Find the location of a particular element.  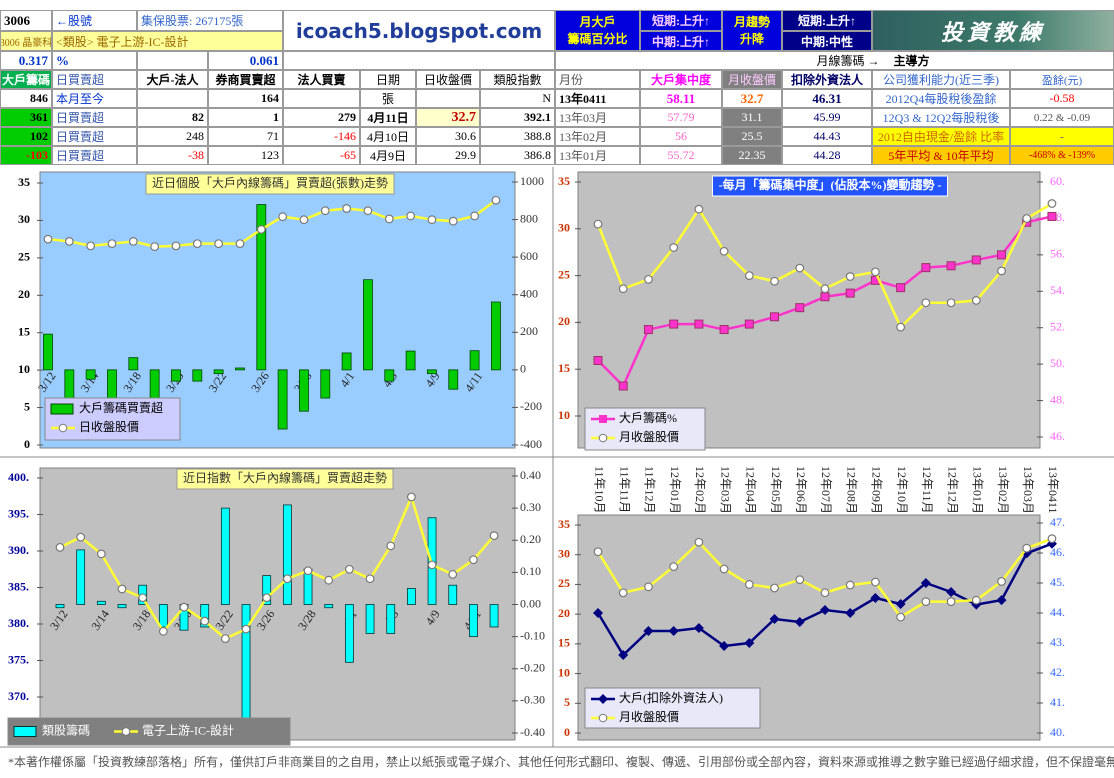

table-cell: 2012自由現金/盈餘 比率 is located at coordinates (941, 136).